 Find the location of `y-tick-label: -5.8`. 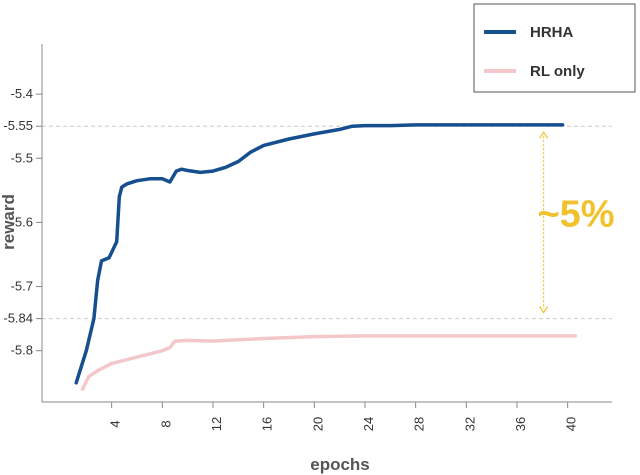

y-tick-label: -5.8 is located at coordinates (22, 350).